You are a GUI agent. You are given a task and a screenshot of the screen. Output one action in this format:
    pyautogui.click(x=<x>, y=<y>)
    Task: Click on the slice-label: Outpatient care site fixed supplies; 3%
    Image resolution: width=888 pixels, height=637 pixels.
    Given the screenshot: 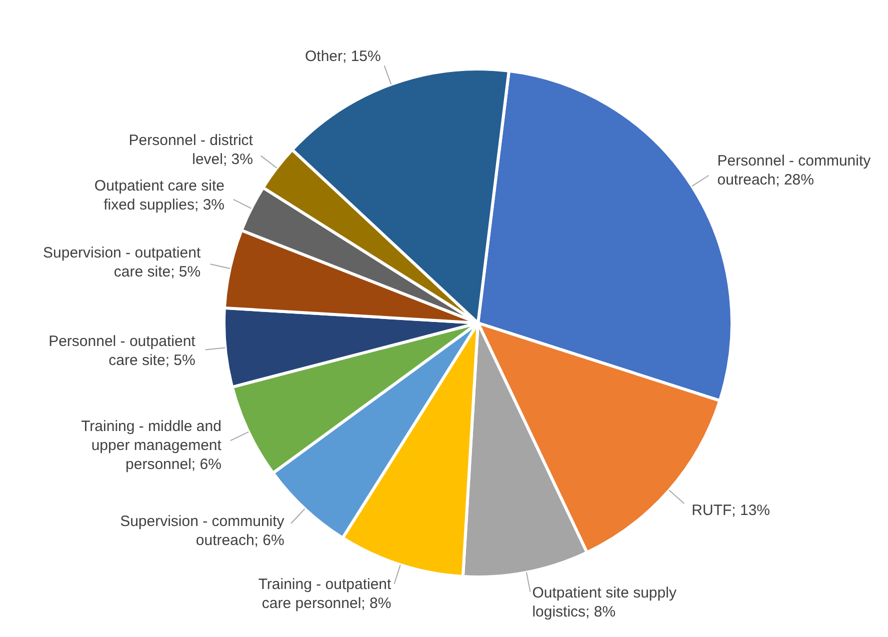 What is the action you would take?
    pyautogui.click(x=159, y=194)
    